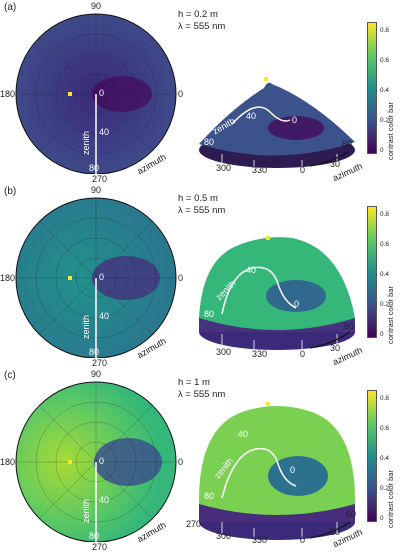 This screenshot has height=552, width=401. I want to click on height-label: h = 0.5 m, so click(198, 198).